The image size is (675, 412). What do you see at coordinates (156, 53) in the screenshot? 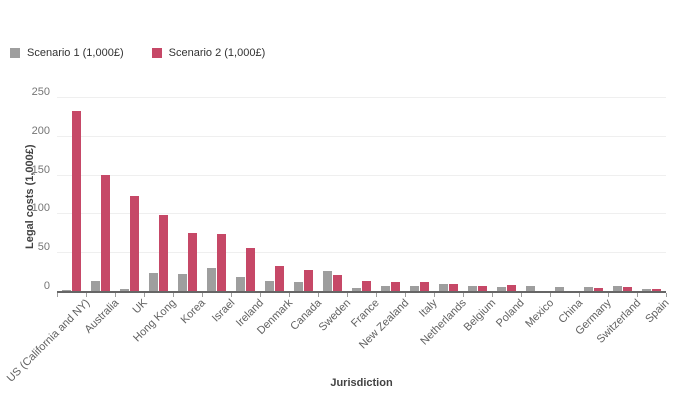
I see `scenario-2-swatch-icon` at bounding box center [156, 53].